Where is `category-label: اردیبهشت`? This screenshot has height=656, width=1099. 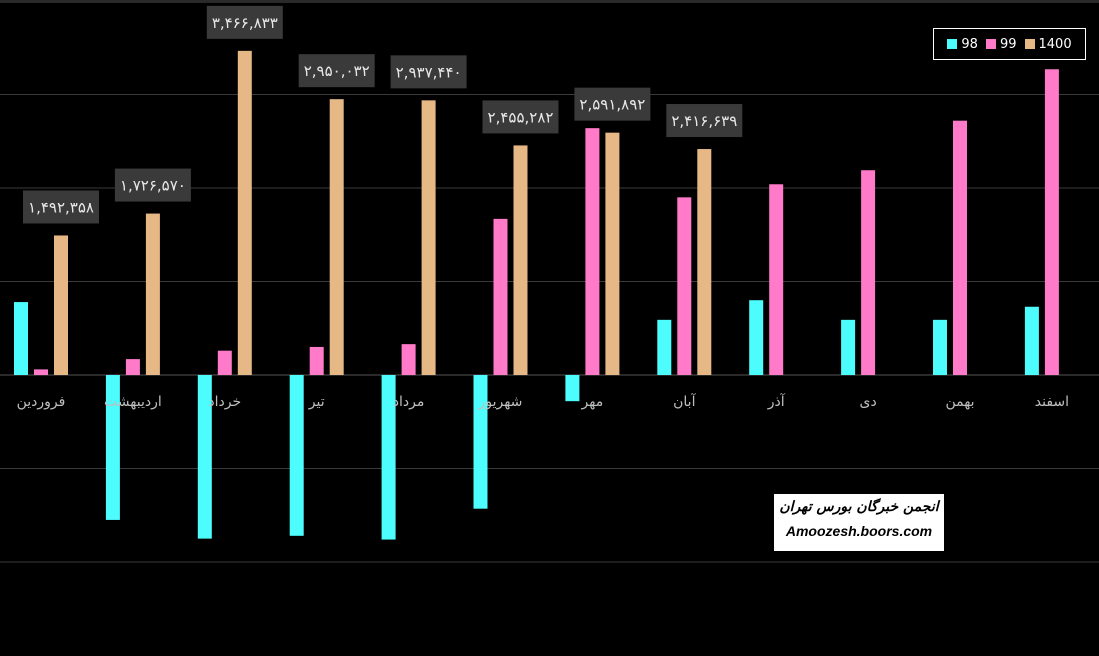 category-label: اردیبهشت is located at coordinates (133, 402).